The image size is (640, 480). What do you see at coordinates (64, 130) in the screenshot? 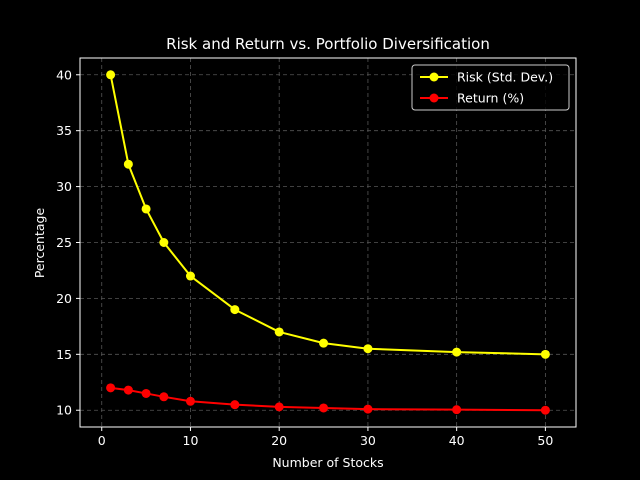
I see `y-tick-label: 35` at bounding box center [64, 130].